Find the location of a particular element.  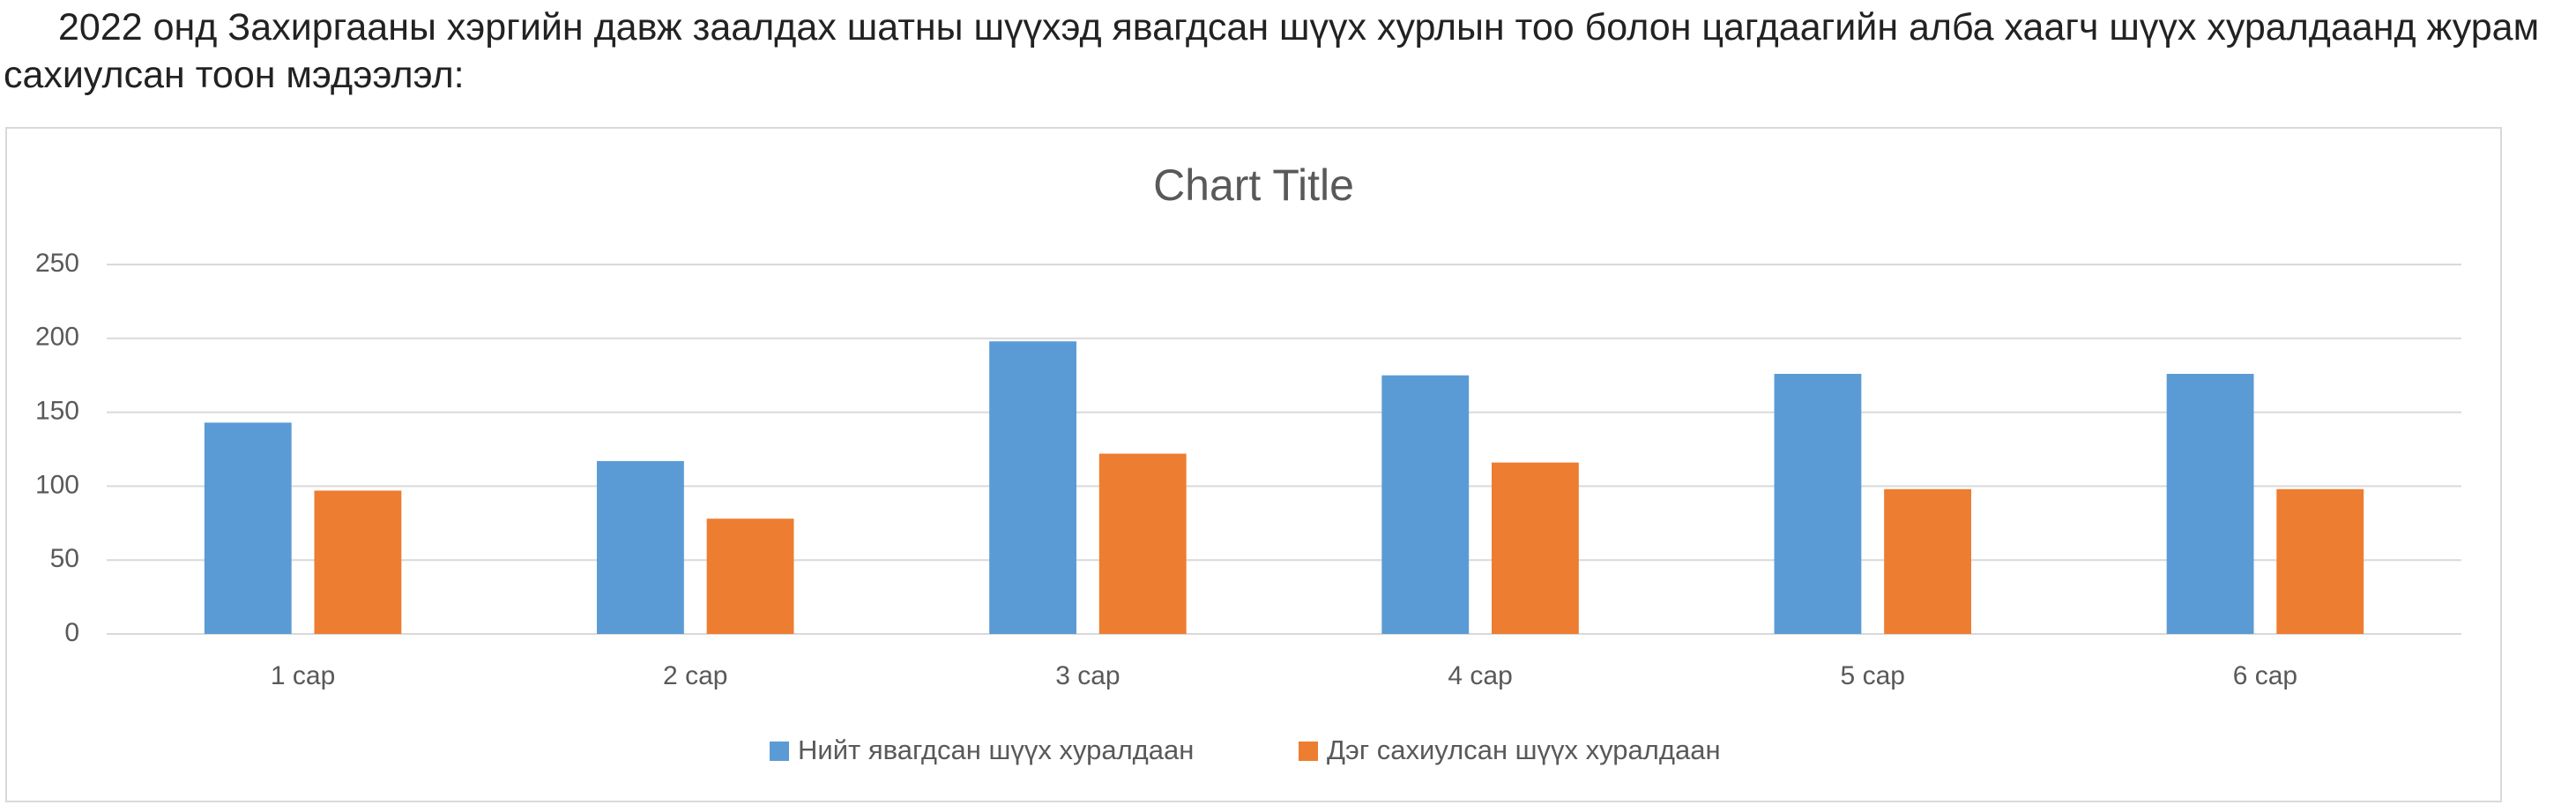

x-tick-label: 2 сар is located at coordinates (695, 675).